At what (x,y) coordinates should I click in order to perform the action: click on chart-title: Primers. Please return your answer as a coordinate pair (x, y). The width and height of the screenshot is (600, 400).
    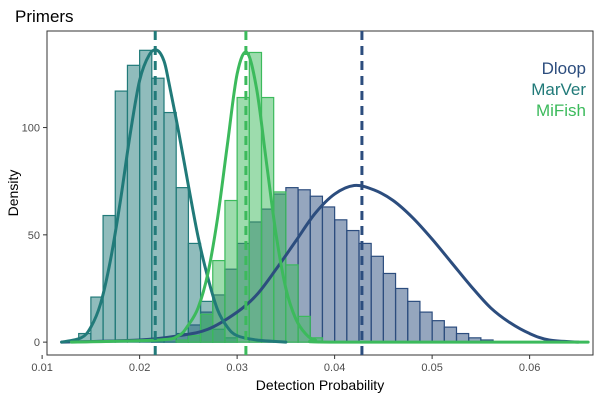
    Looking at the image, I should click on (44, 16).